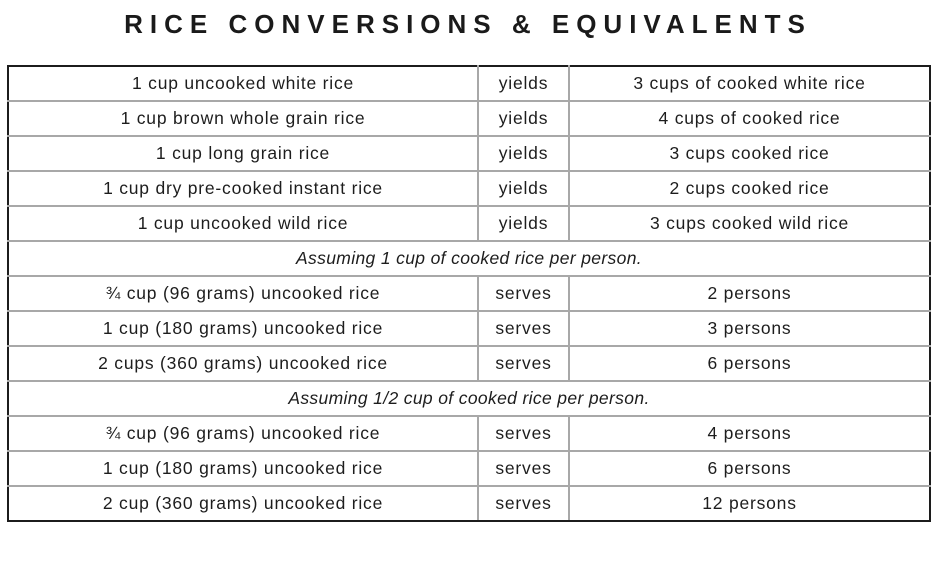 The width and height of the screenshot is (936, 566). Describe the element at coordinates (749, 188) in the screenshot. I see `result-cell: 2 cups cooked rice` at that location.